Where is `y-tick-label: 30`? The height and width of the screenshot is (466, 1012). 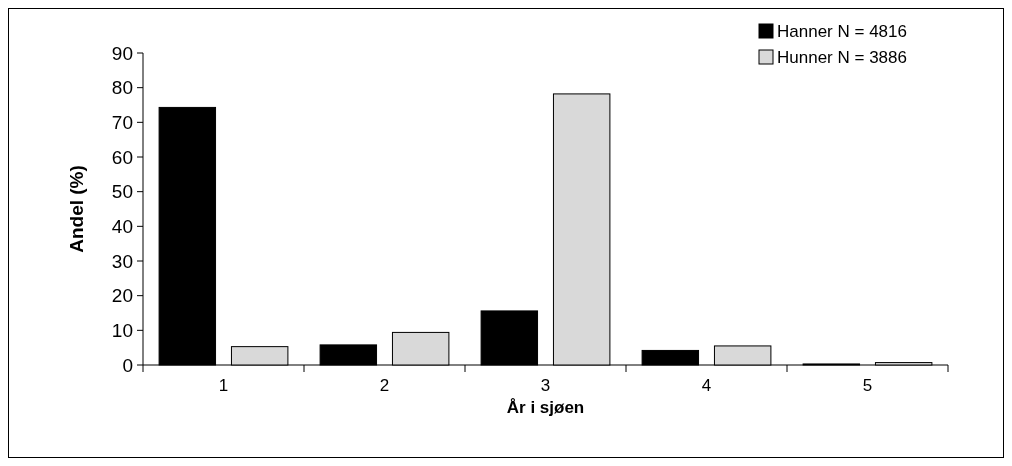 y-tick-label: 30 is located at coordinates (122, 261).